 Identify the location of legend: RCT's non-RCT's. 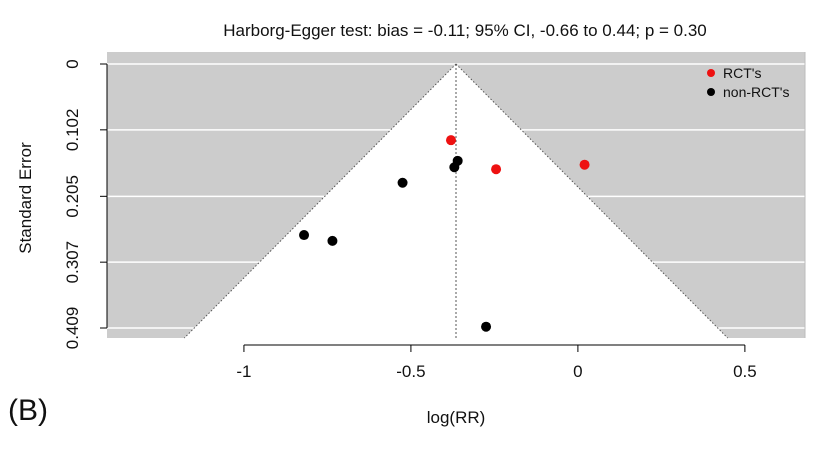
(748, 82).